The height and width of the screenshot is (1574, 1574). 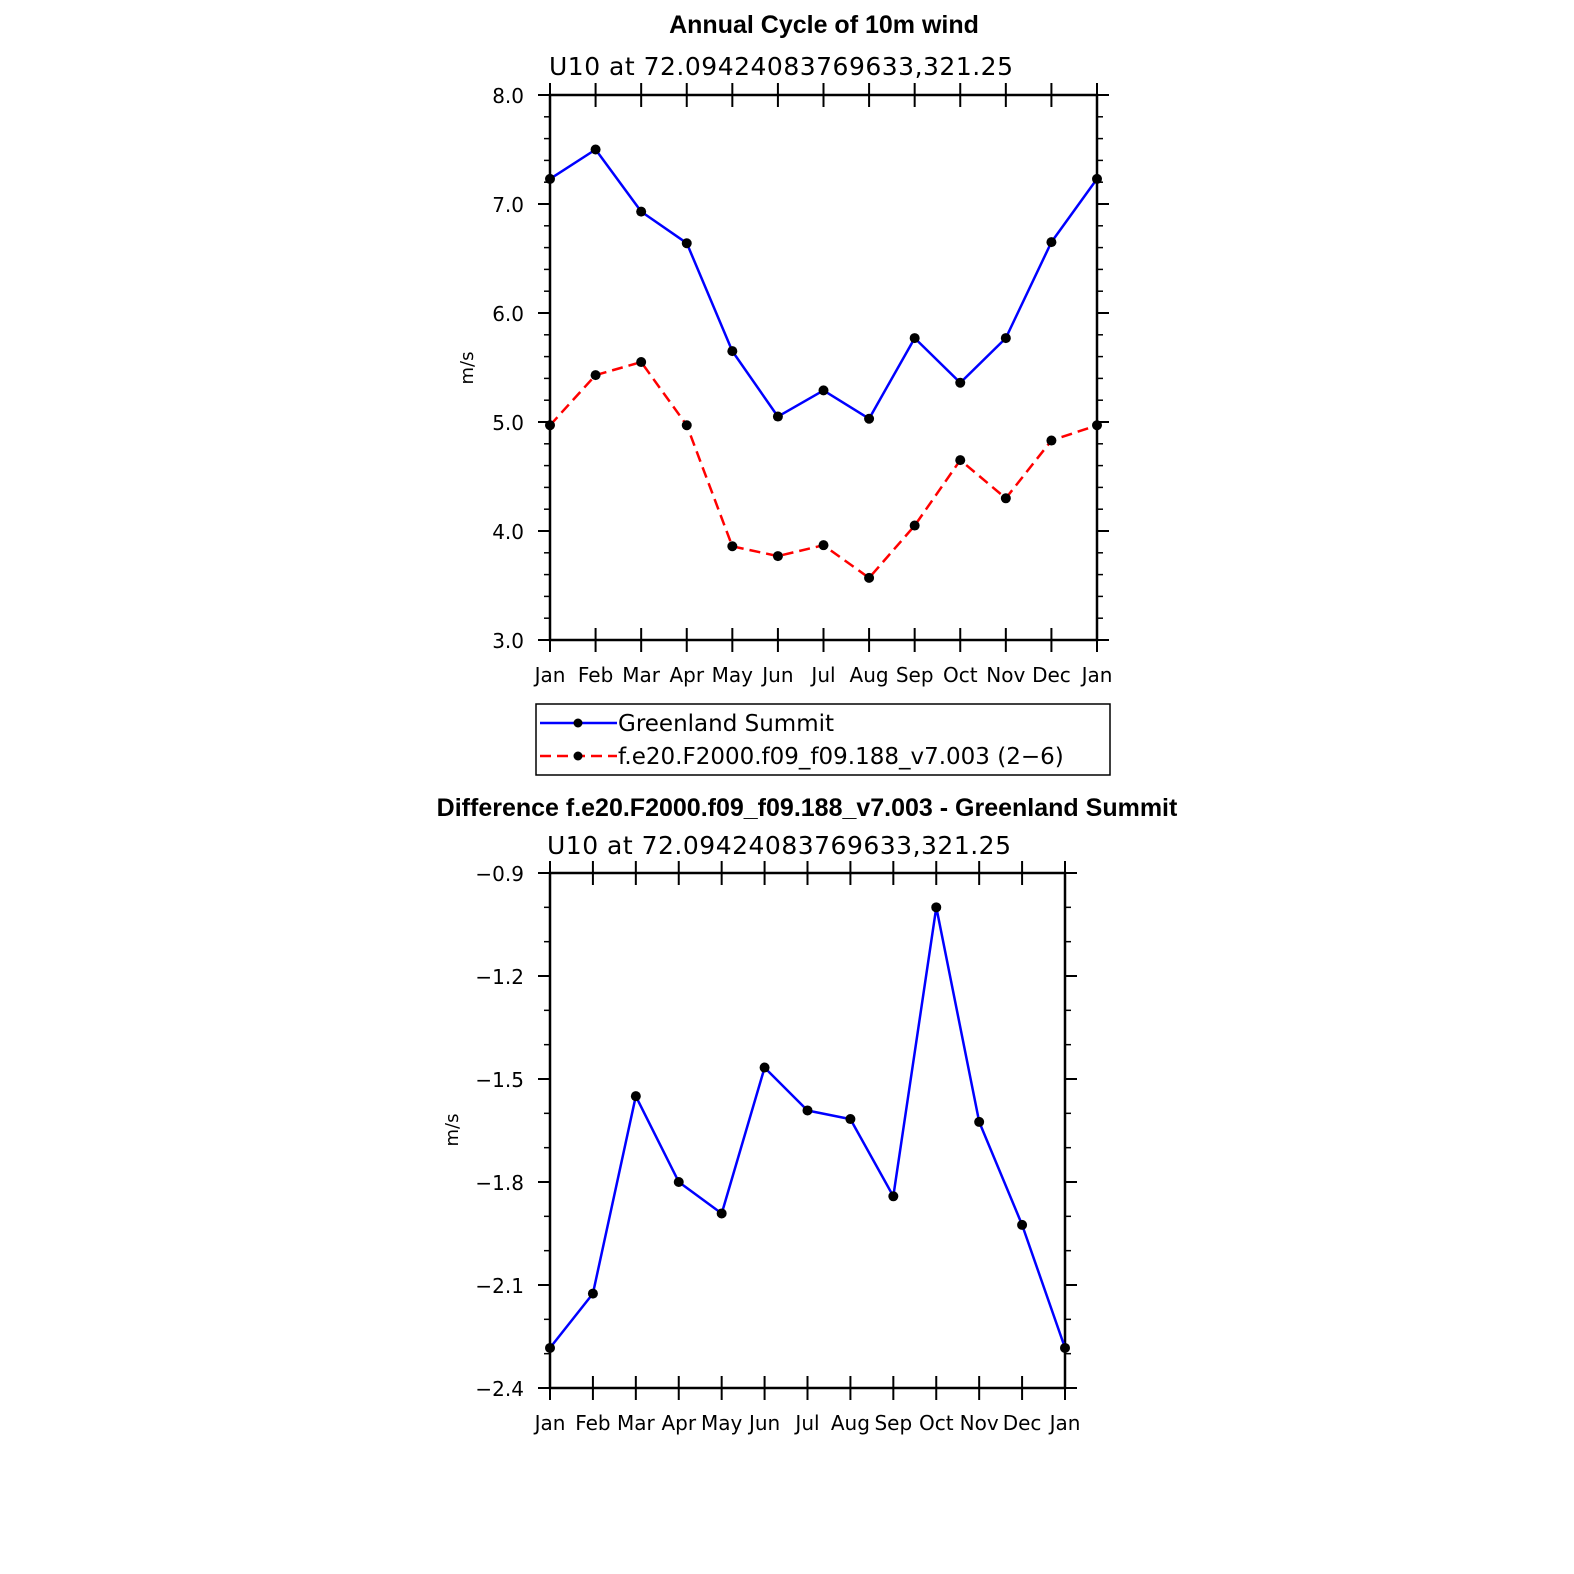 I want to click on y-tick-label: −1.8, so click(x=499, y=1183).